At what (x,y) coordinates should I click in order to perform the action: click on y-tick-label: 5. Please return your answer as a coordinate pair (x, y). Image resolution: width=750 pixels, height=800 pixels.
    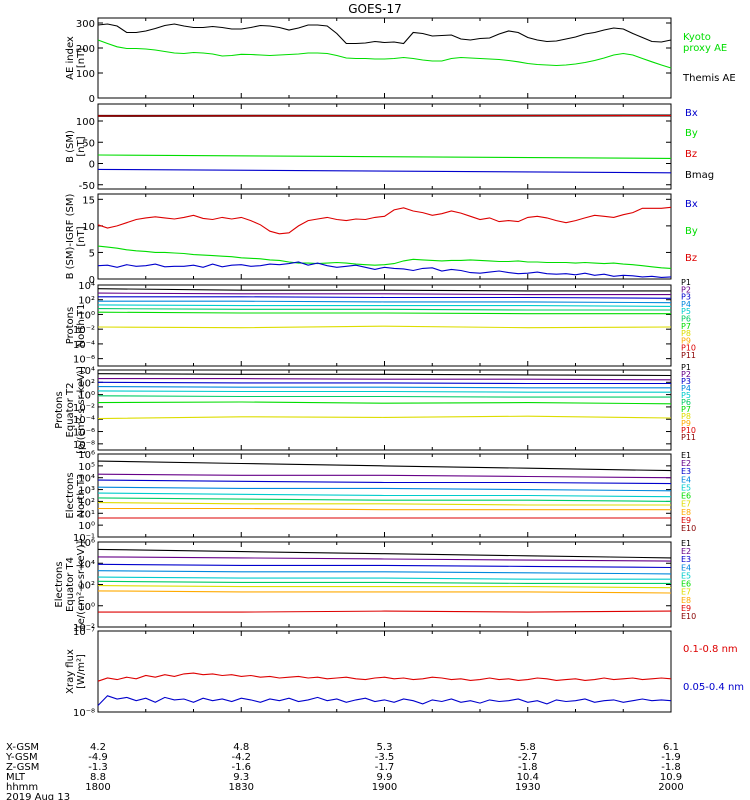
    Looking at the image, I should click on (92, 253).